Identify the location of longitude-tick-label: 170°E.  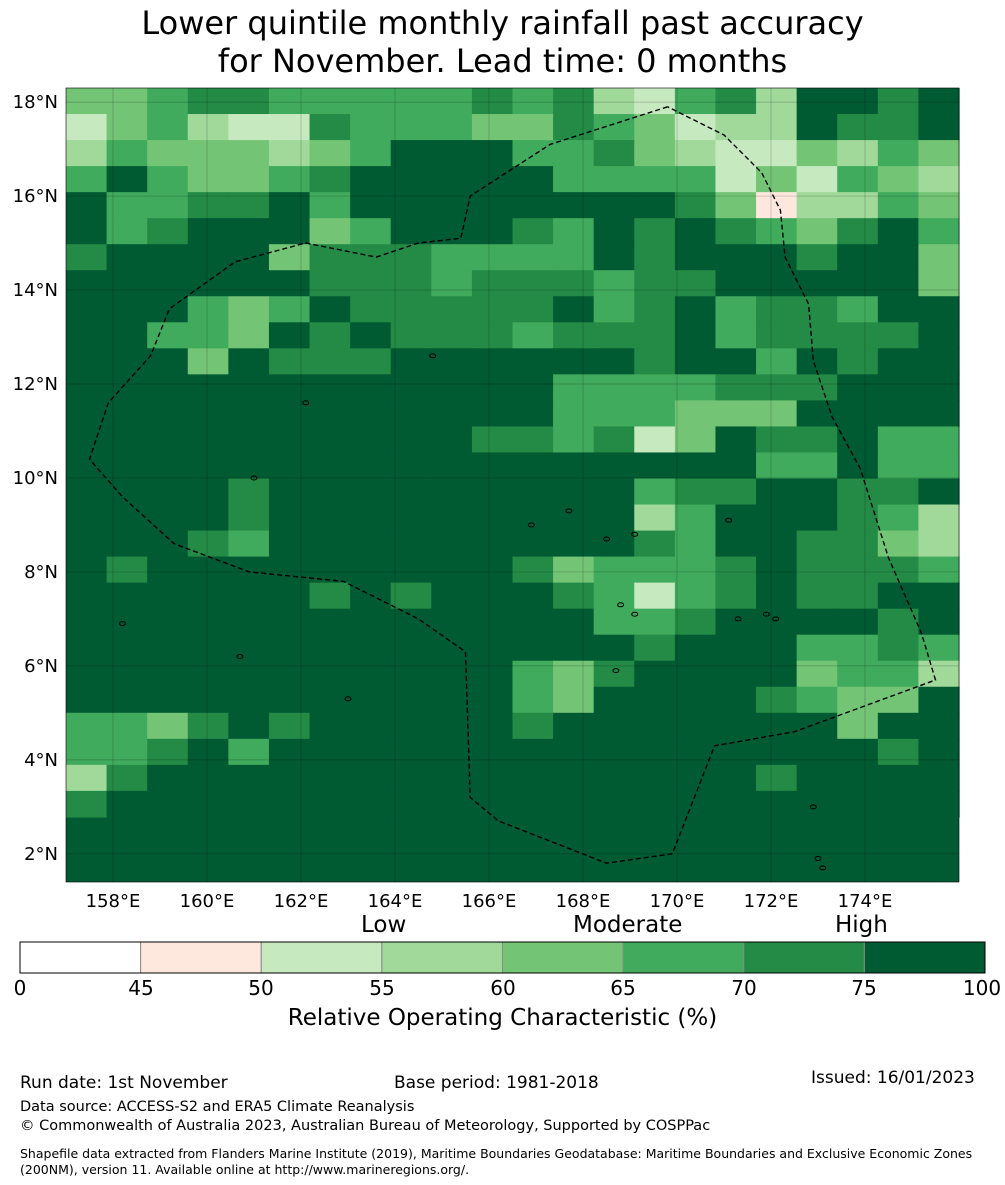
(677, 901).